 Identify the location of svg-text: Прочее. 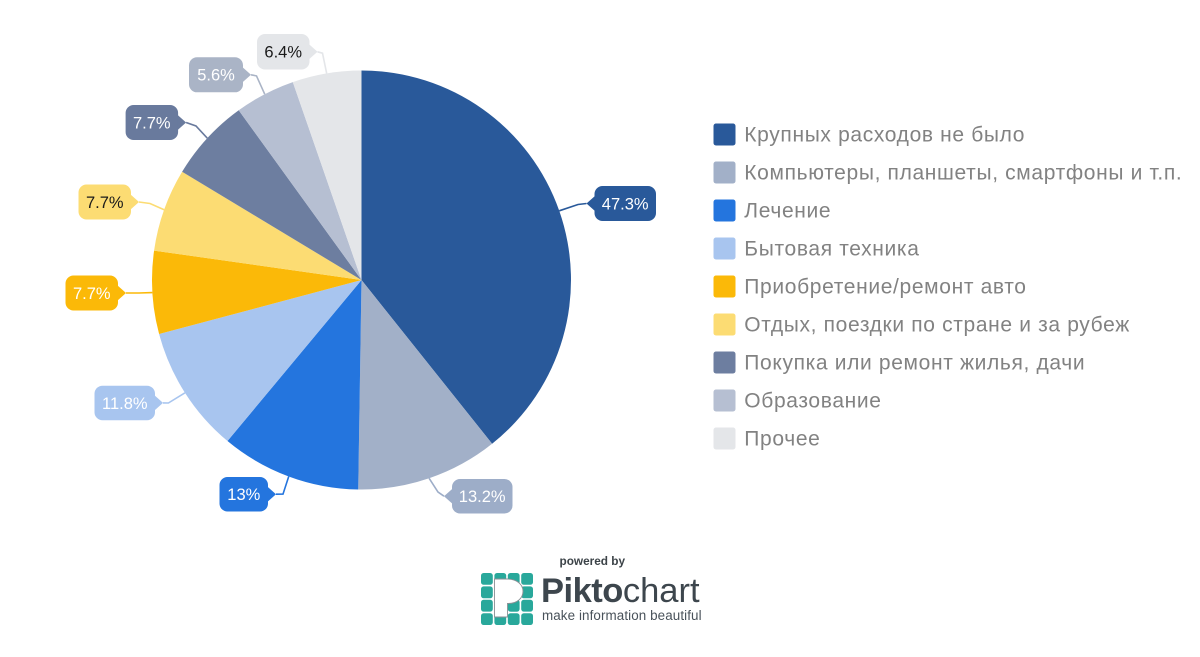
(782, 439).